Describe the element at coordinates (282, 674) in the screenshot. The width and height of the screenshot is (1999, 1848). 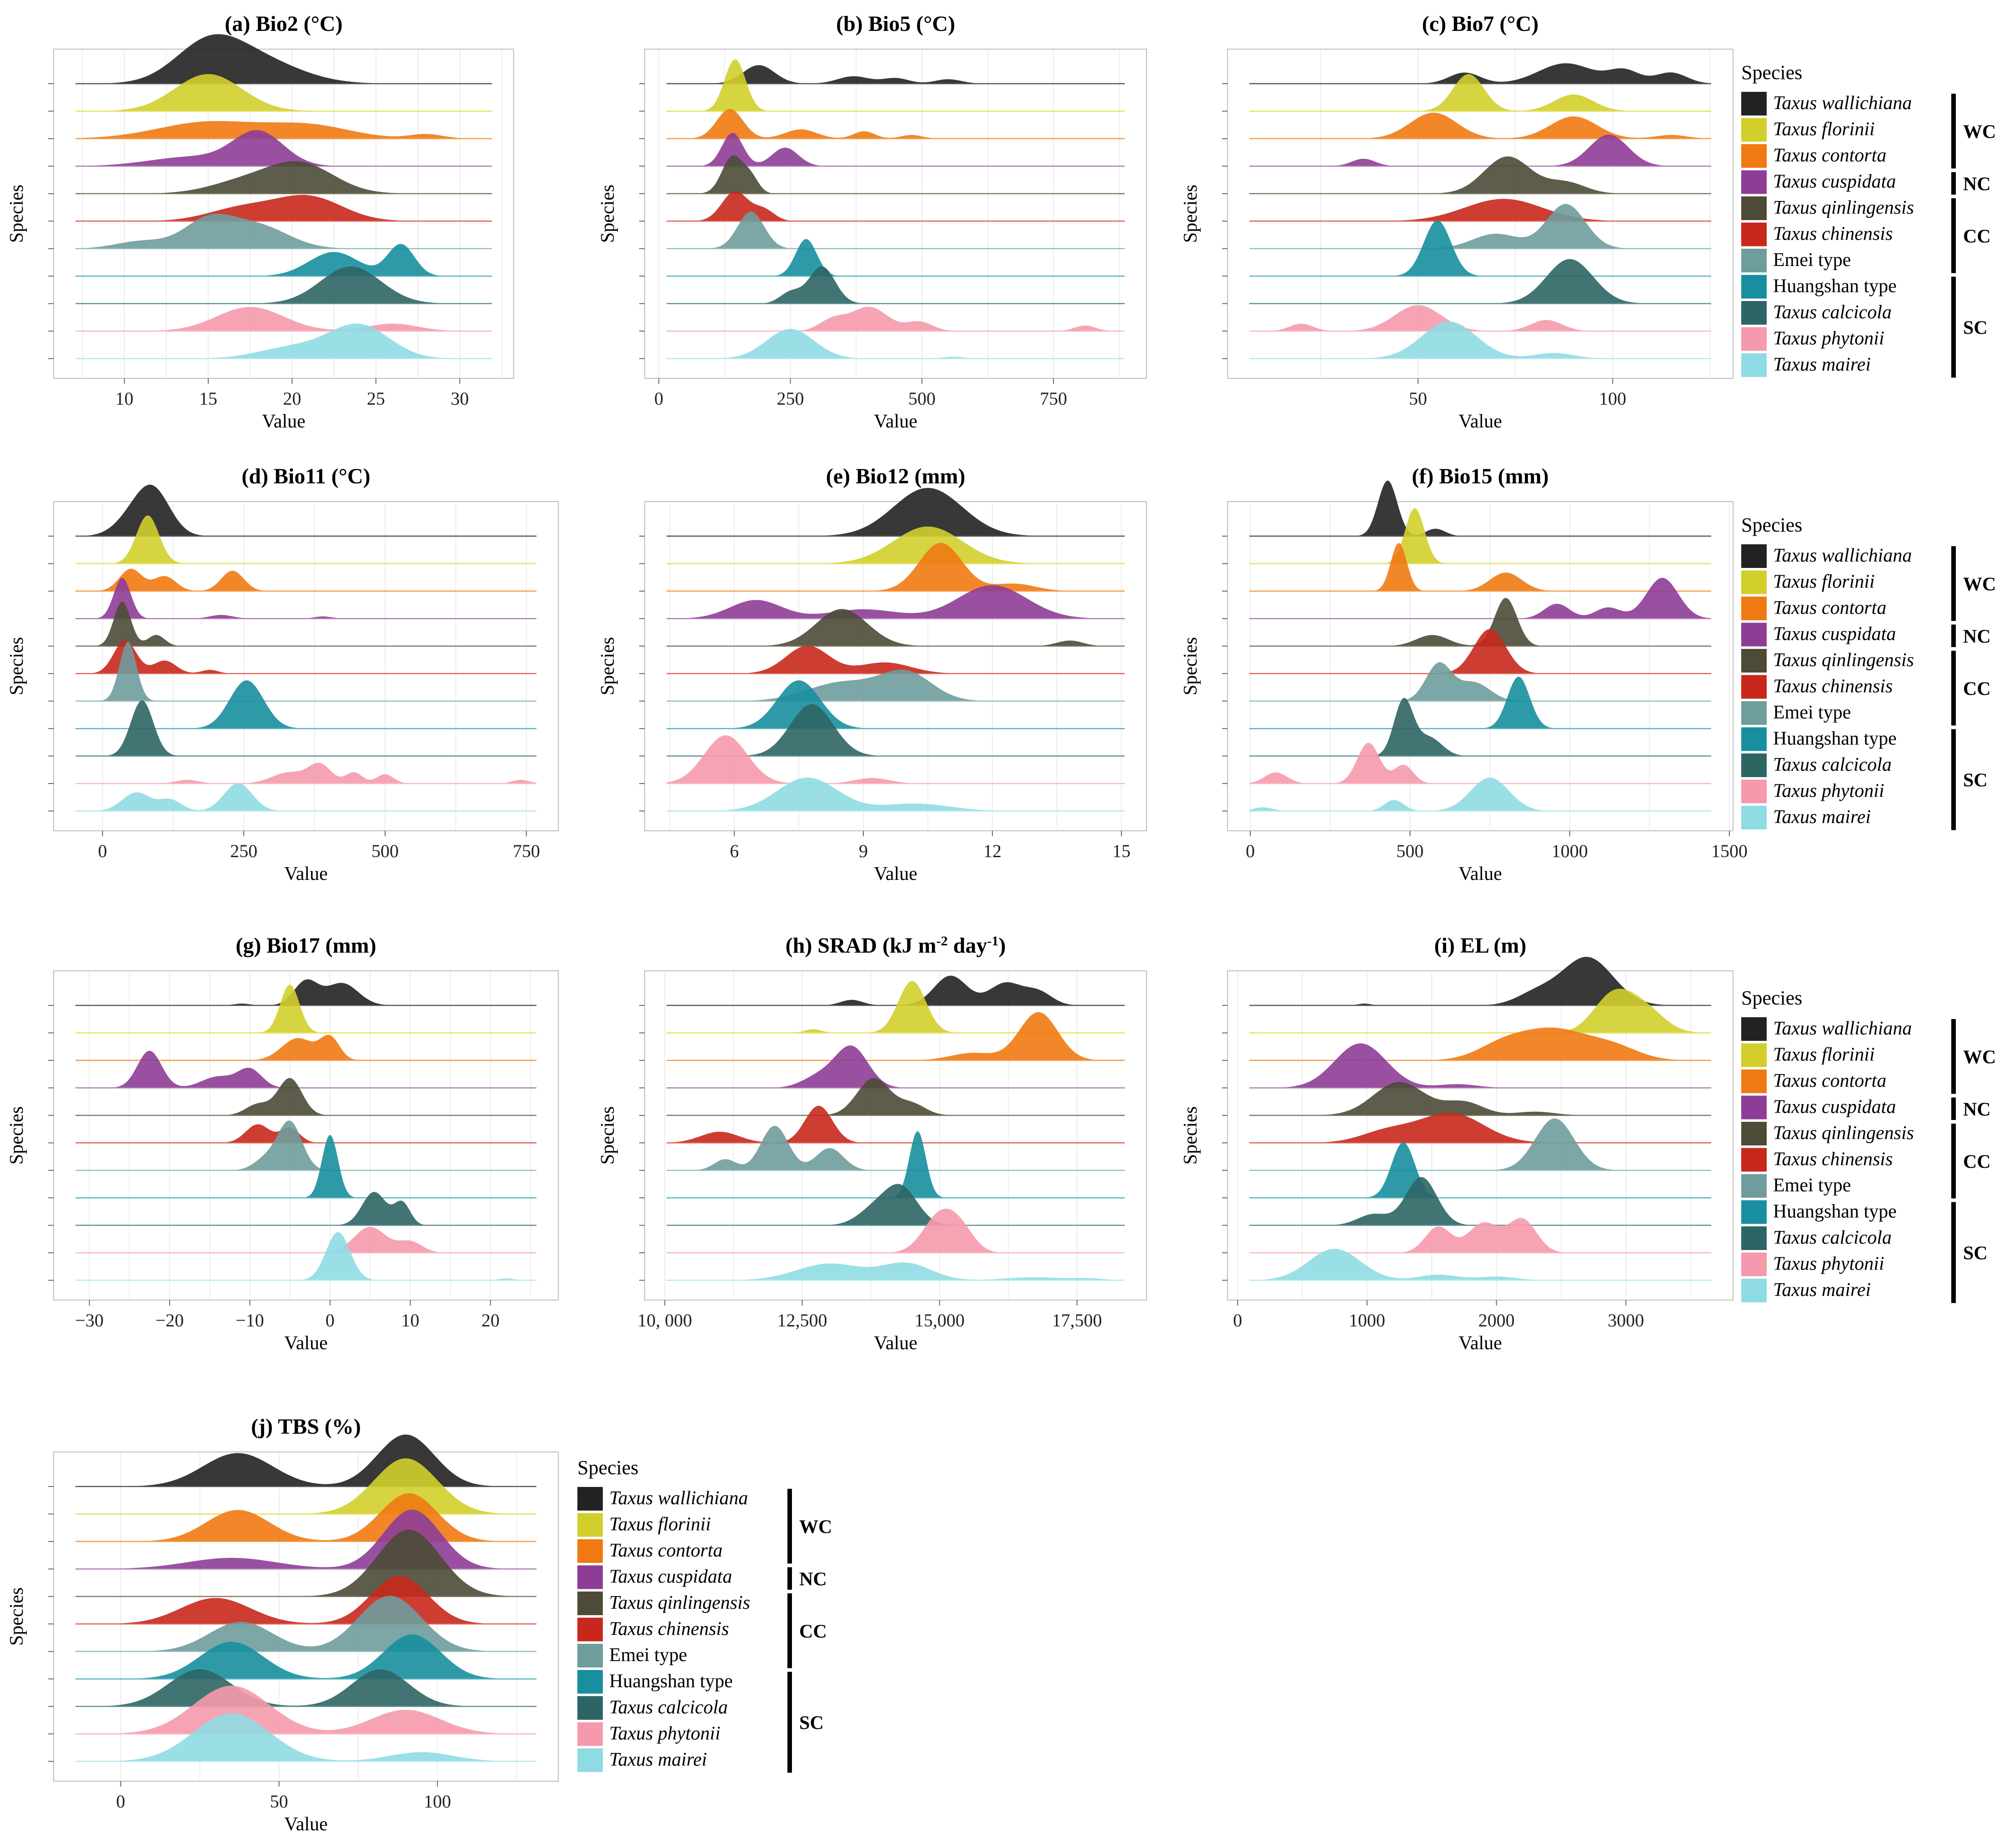
I see `panel-d: 0 250 500 750 Value Species (d) Bio11 (°C)` at that location.